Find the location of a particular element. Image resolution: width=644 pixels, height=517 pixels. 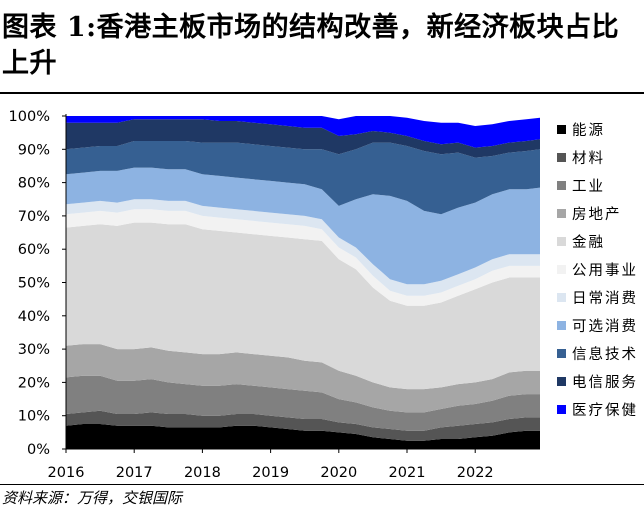

y-tick-label: 60% is located at coordinates (34, 250).